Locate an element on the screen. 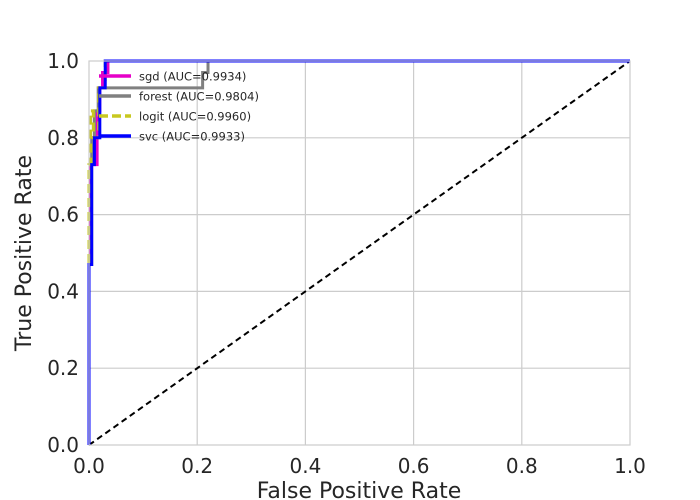 The height and width of the screenshot is (500, 700). y-axis-label: True Positive Rate is located at coordinates (24, 253).